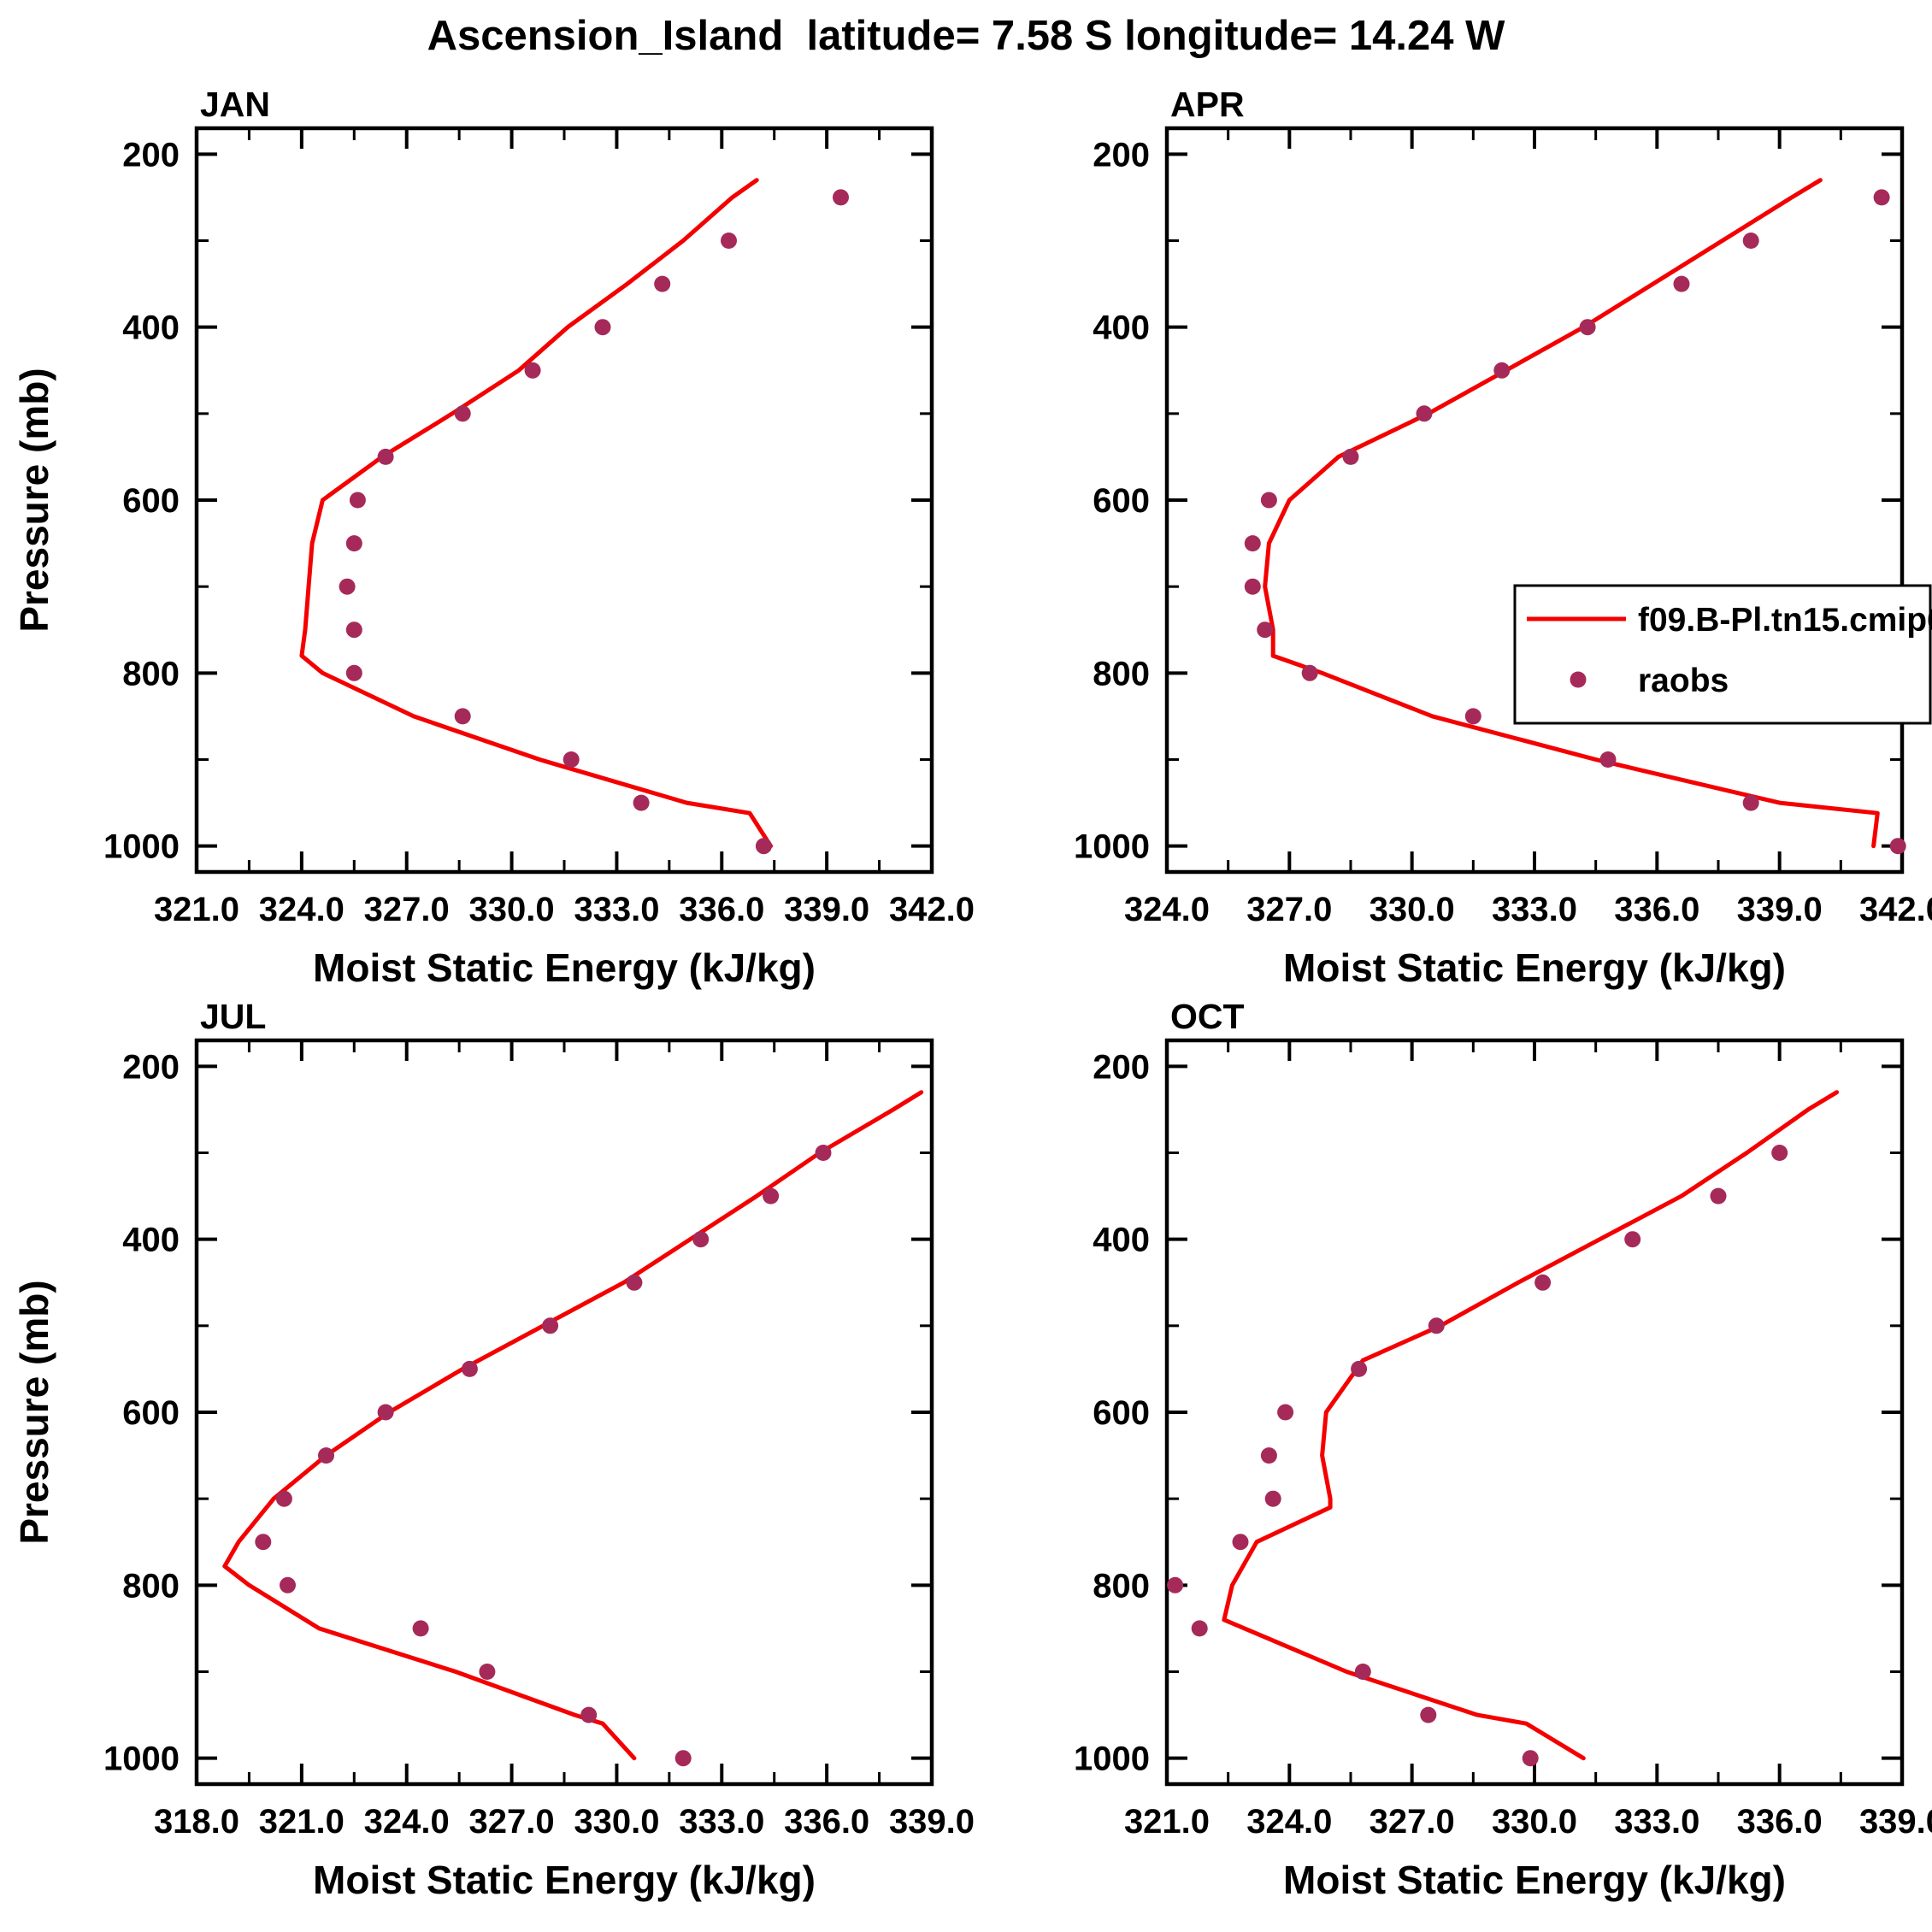  Describe the element at coordinates (1683, 681) in the screenshot. I see `legend-dot-label: raobs` at that location.